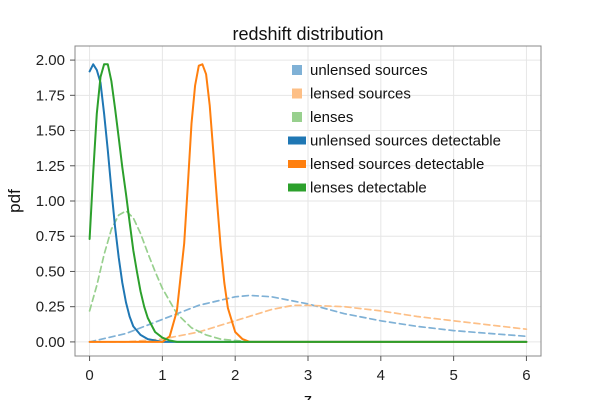 The image size is (600, 400). Describe the element at coordinates (308, 395) in the screenshot. I see `x-axis-label: z` at that location.